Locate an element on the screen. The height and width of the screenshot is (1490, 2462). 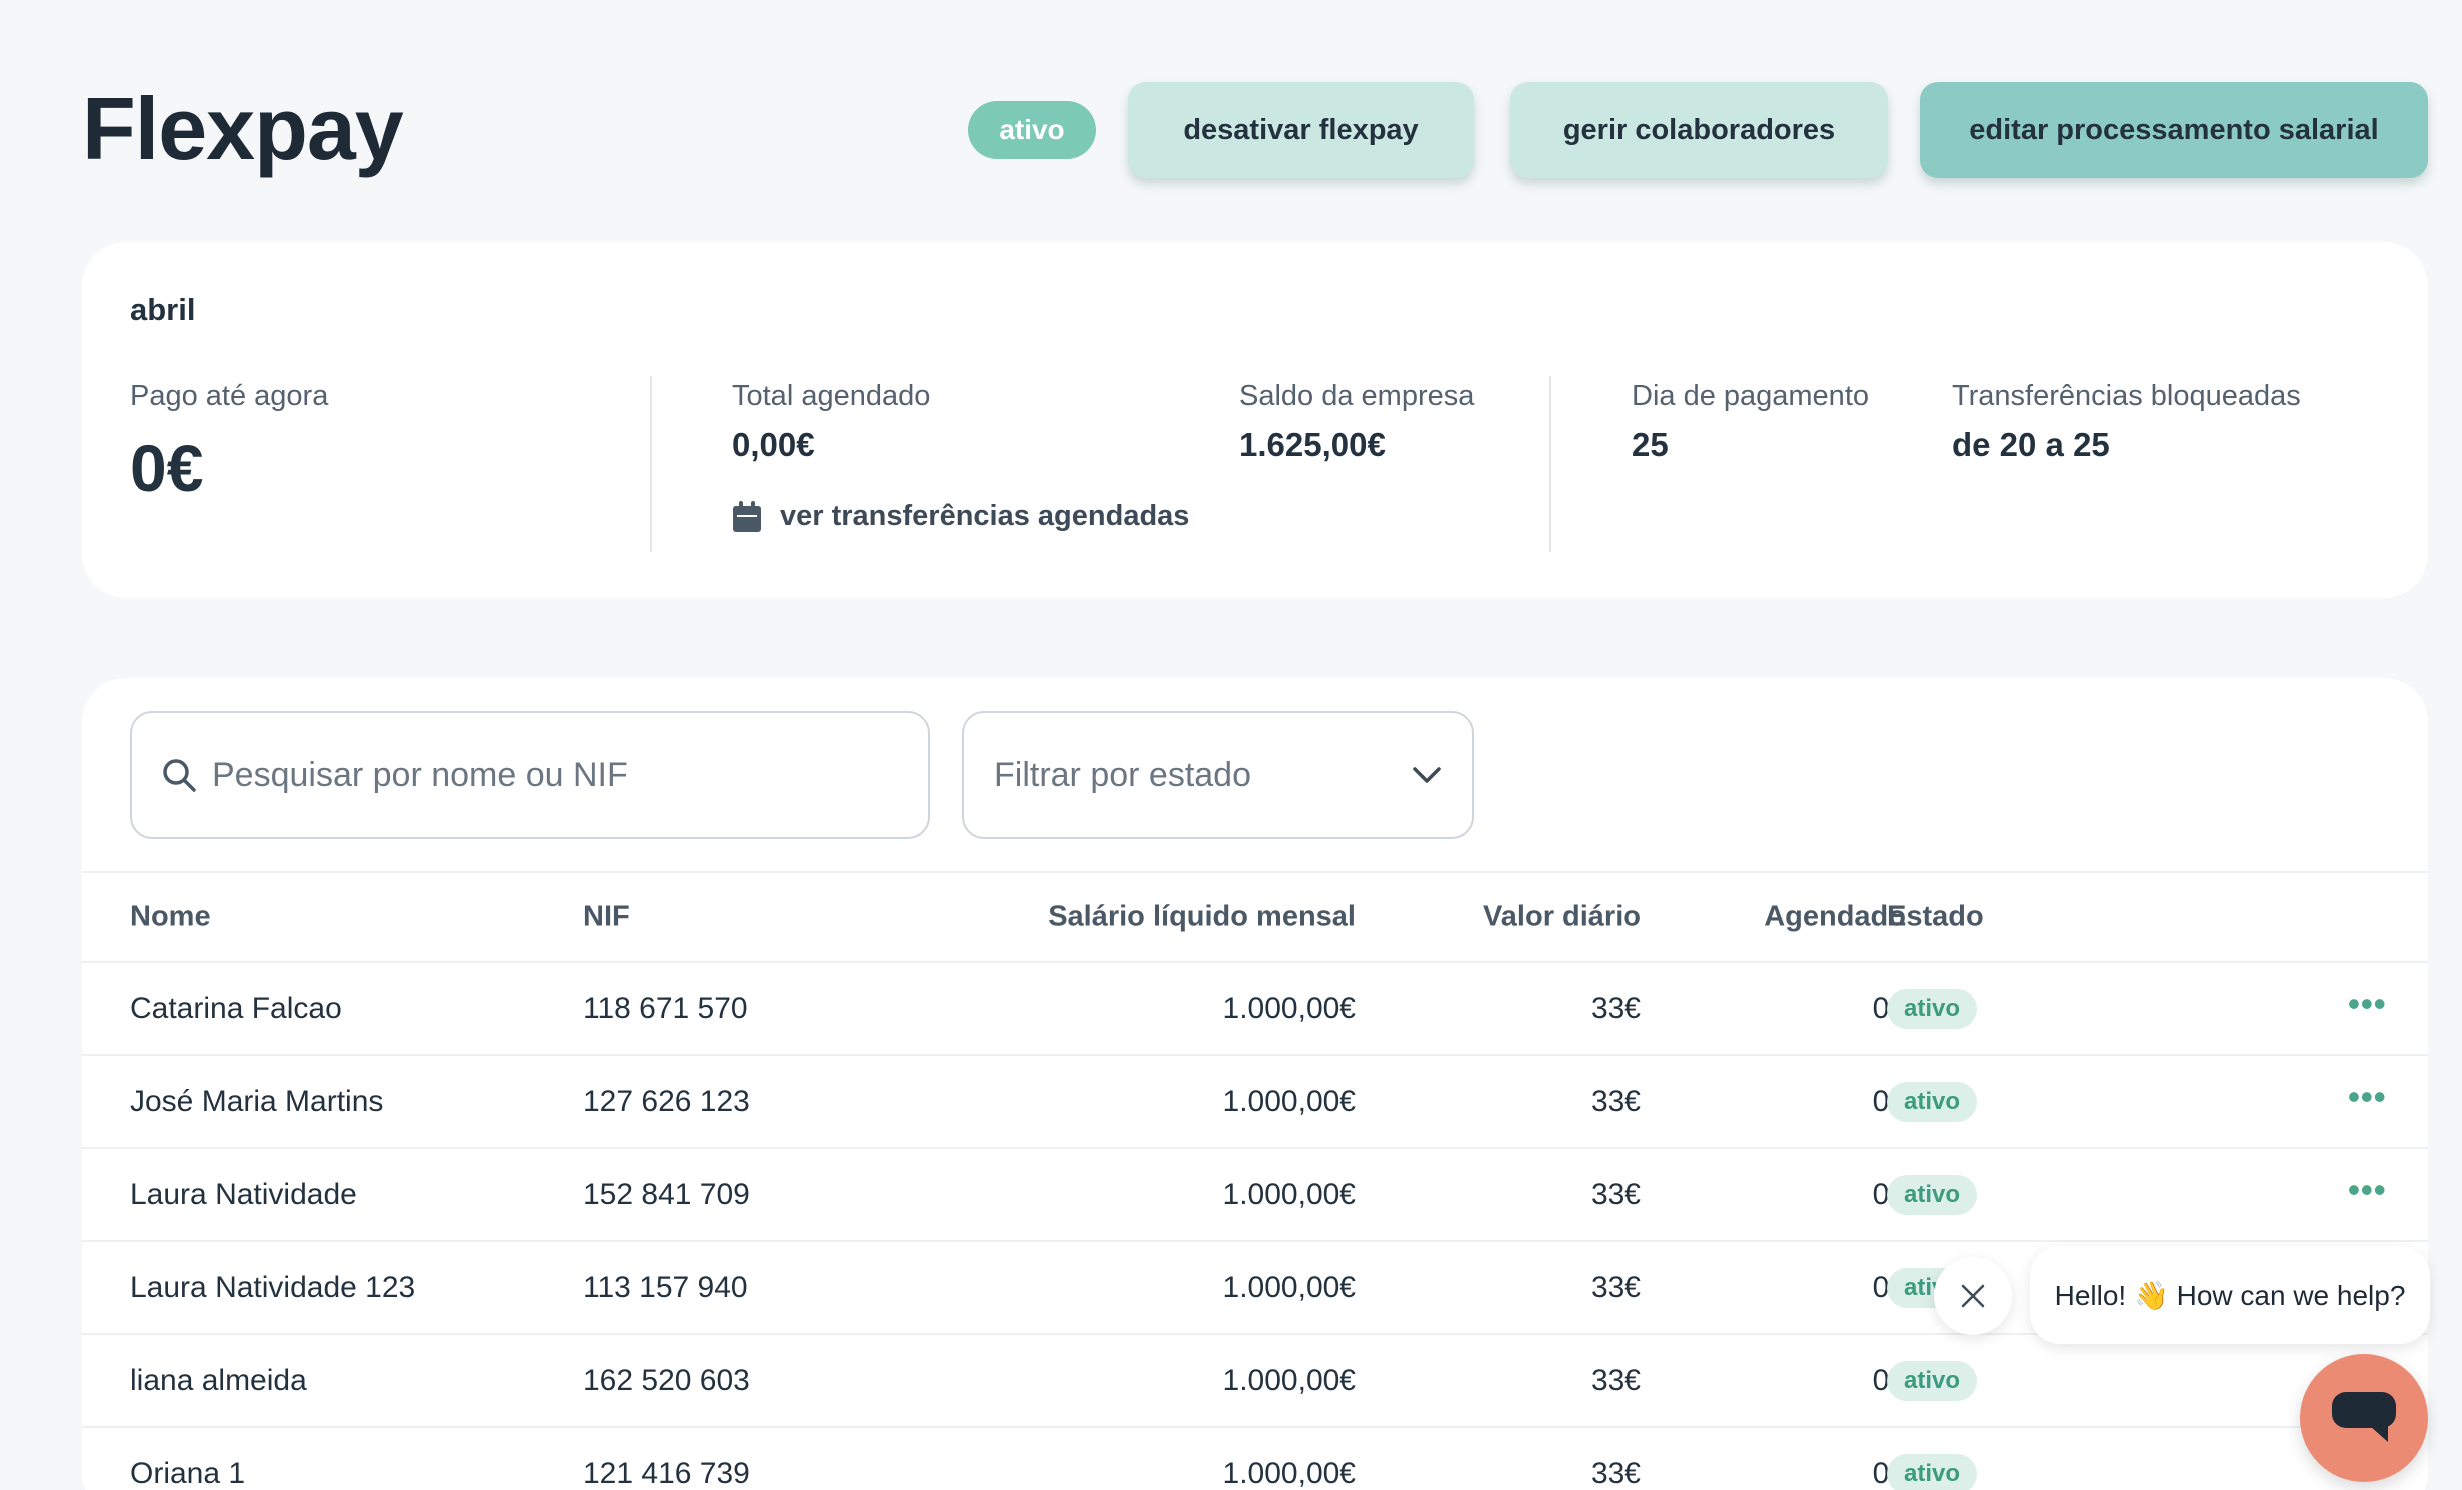
row-name: Laura Natividade is located at coordinates (243, 1194).